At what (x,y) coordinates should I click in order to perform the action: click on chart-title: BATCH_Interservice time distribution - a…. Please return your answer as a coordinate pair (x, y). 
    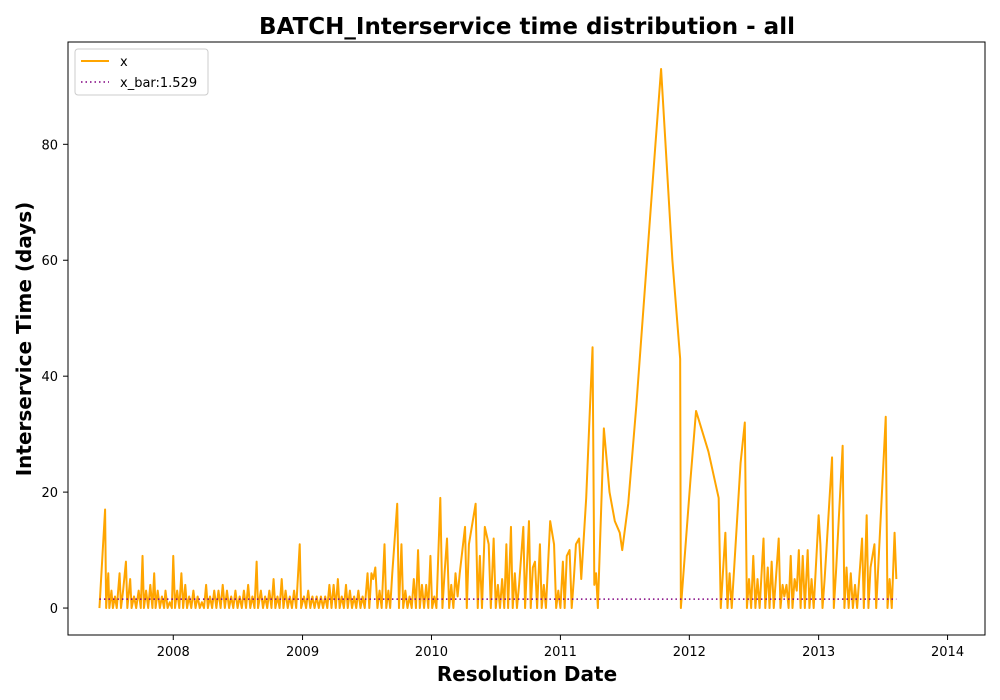
    Looking at the image, I should click on (527, 27).